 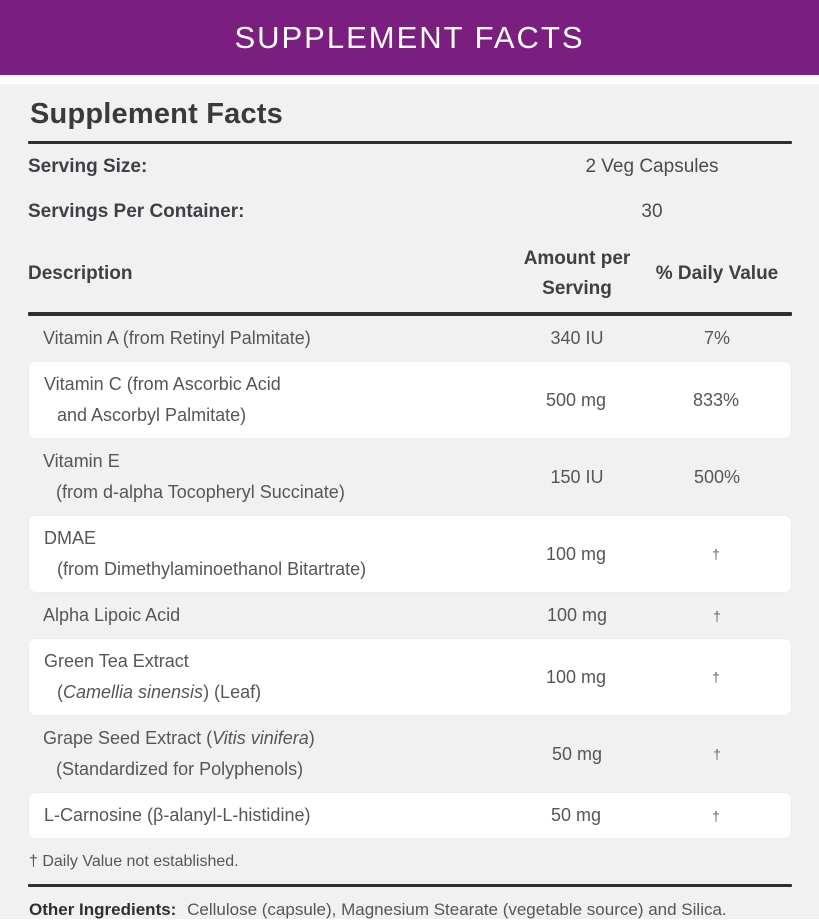 What do you see at coordinates (277, 692) in the screenshot?
I see `ingredient-name-line: (Camellia sinensis) (Leaf)` at bounding box center [277, 692].